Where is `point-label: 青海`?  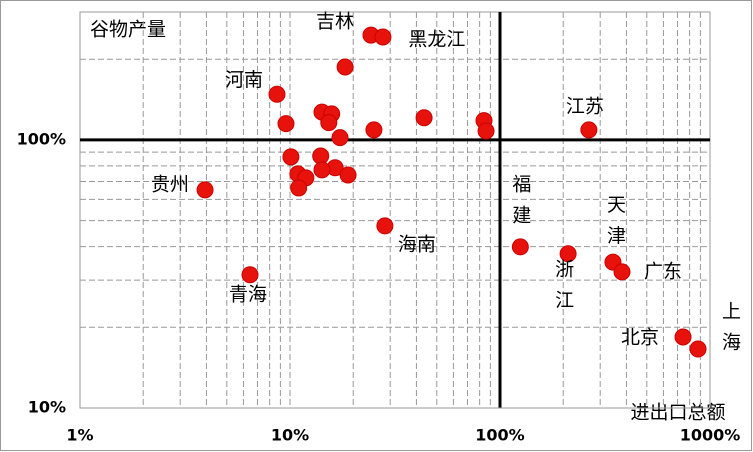 point-label: 青海 is located at coordinates (248, 294).